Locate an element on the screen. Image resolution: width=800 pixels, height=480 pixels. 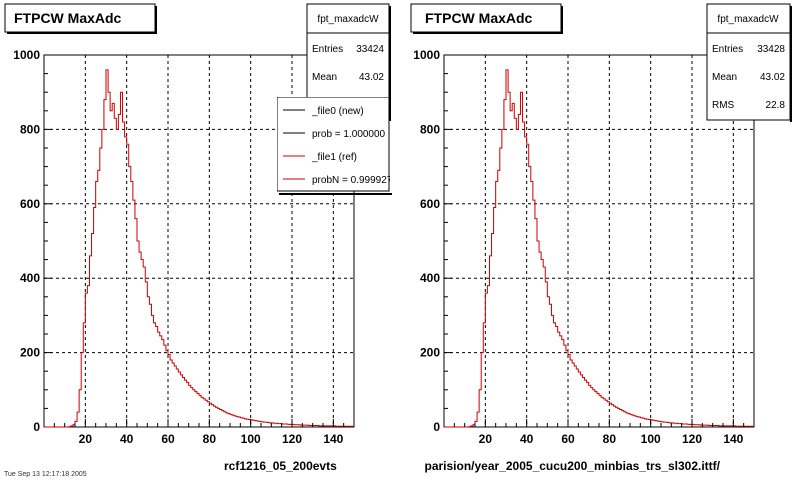
footer-left-label: rcf1216_05_200evts is located at coordinates (280, 466).